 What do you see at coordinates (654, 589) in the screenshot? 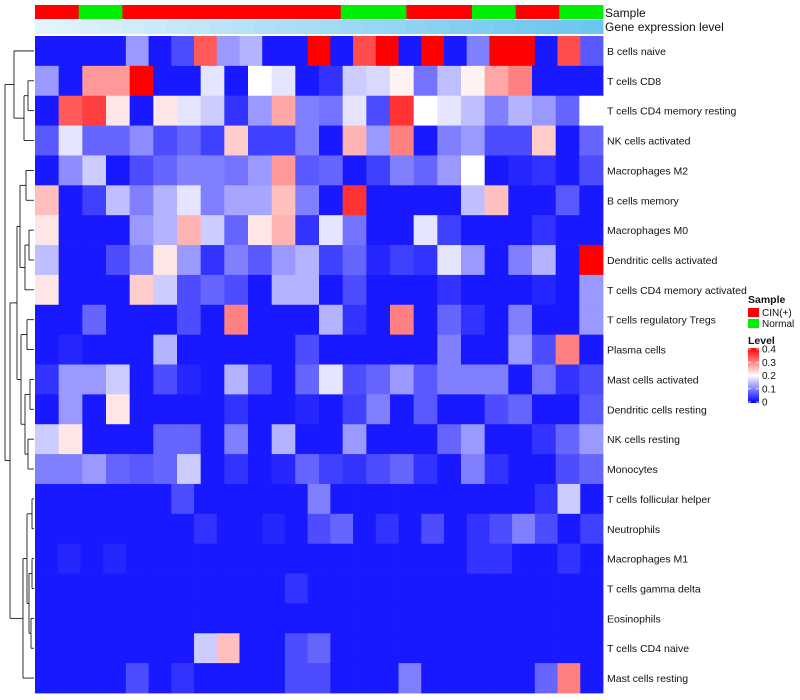
I see `row-label: T cells gamma delta` at bounding box center [654, 589].